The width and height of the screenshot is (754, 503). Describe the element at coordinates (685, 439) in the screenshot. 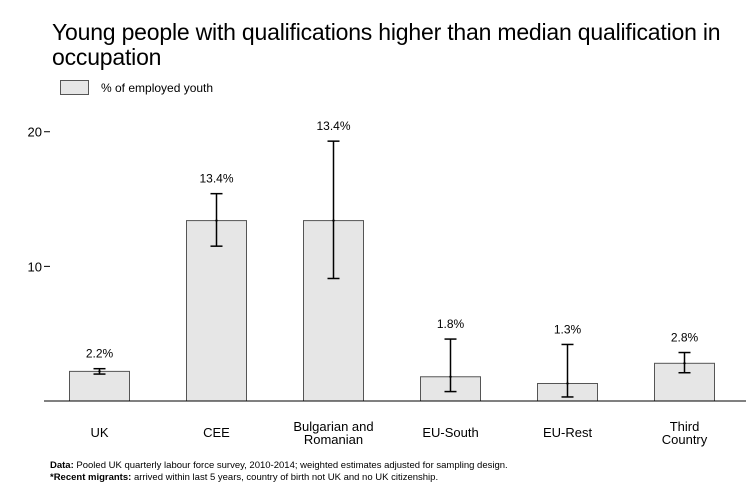

I see `category-label-line-5-1: Country` at that location.